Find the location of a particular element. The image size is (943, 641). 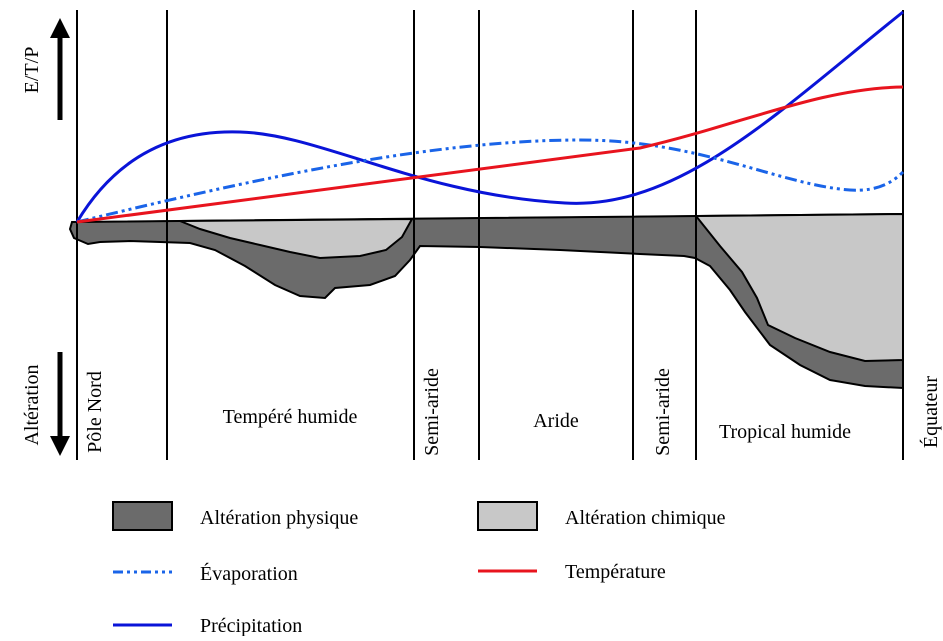

axis-label: E/T/P is located at coordinates (32, 70).